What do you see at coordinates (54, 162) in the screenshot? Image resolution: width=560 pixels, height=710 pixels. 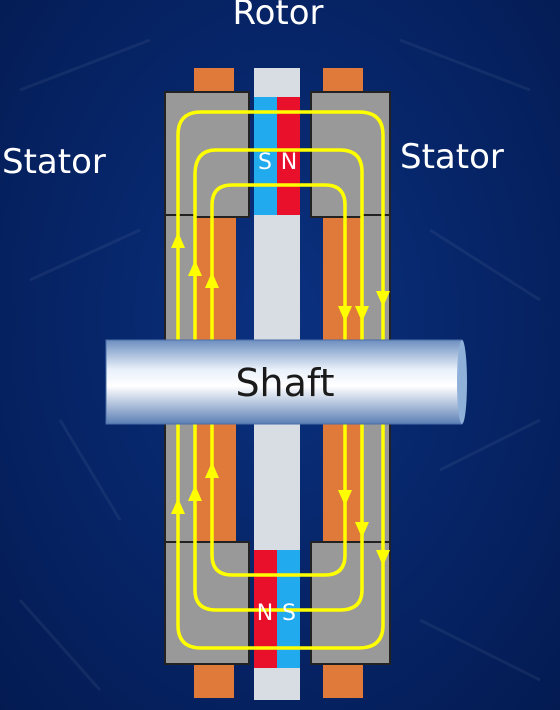 I see `stator-left-label: Stator` at bounding box center [54, 162].